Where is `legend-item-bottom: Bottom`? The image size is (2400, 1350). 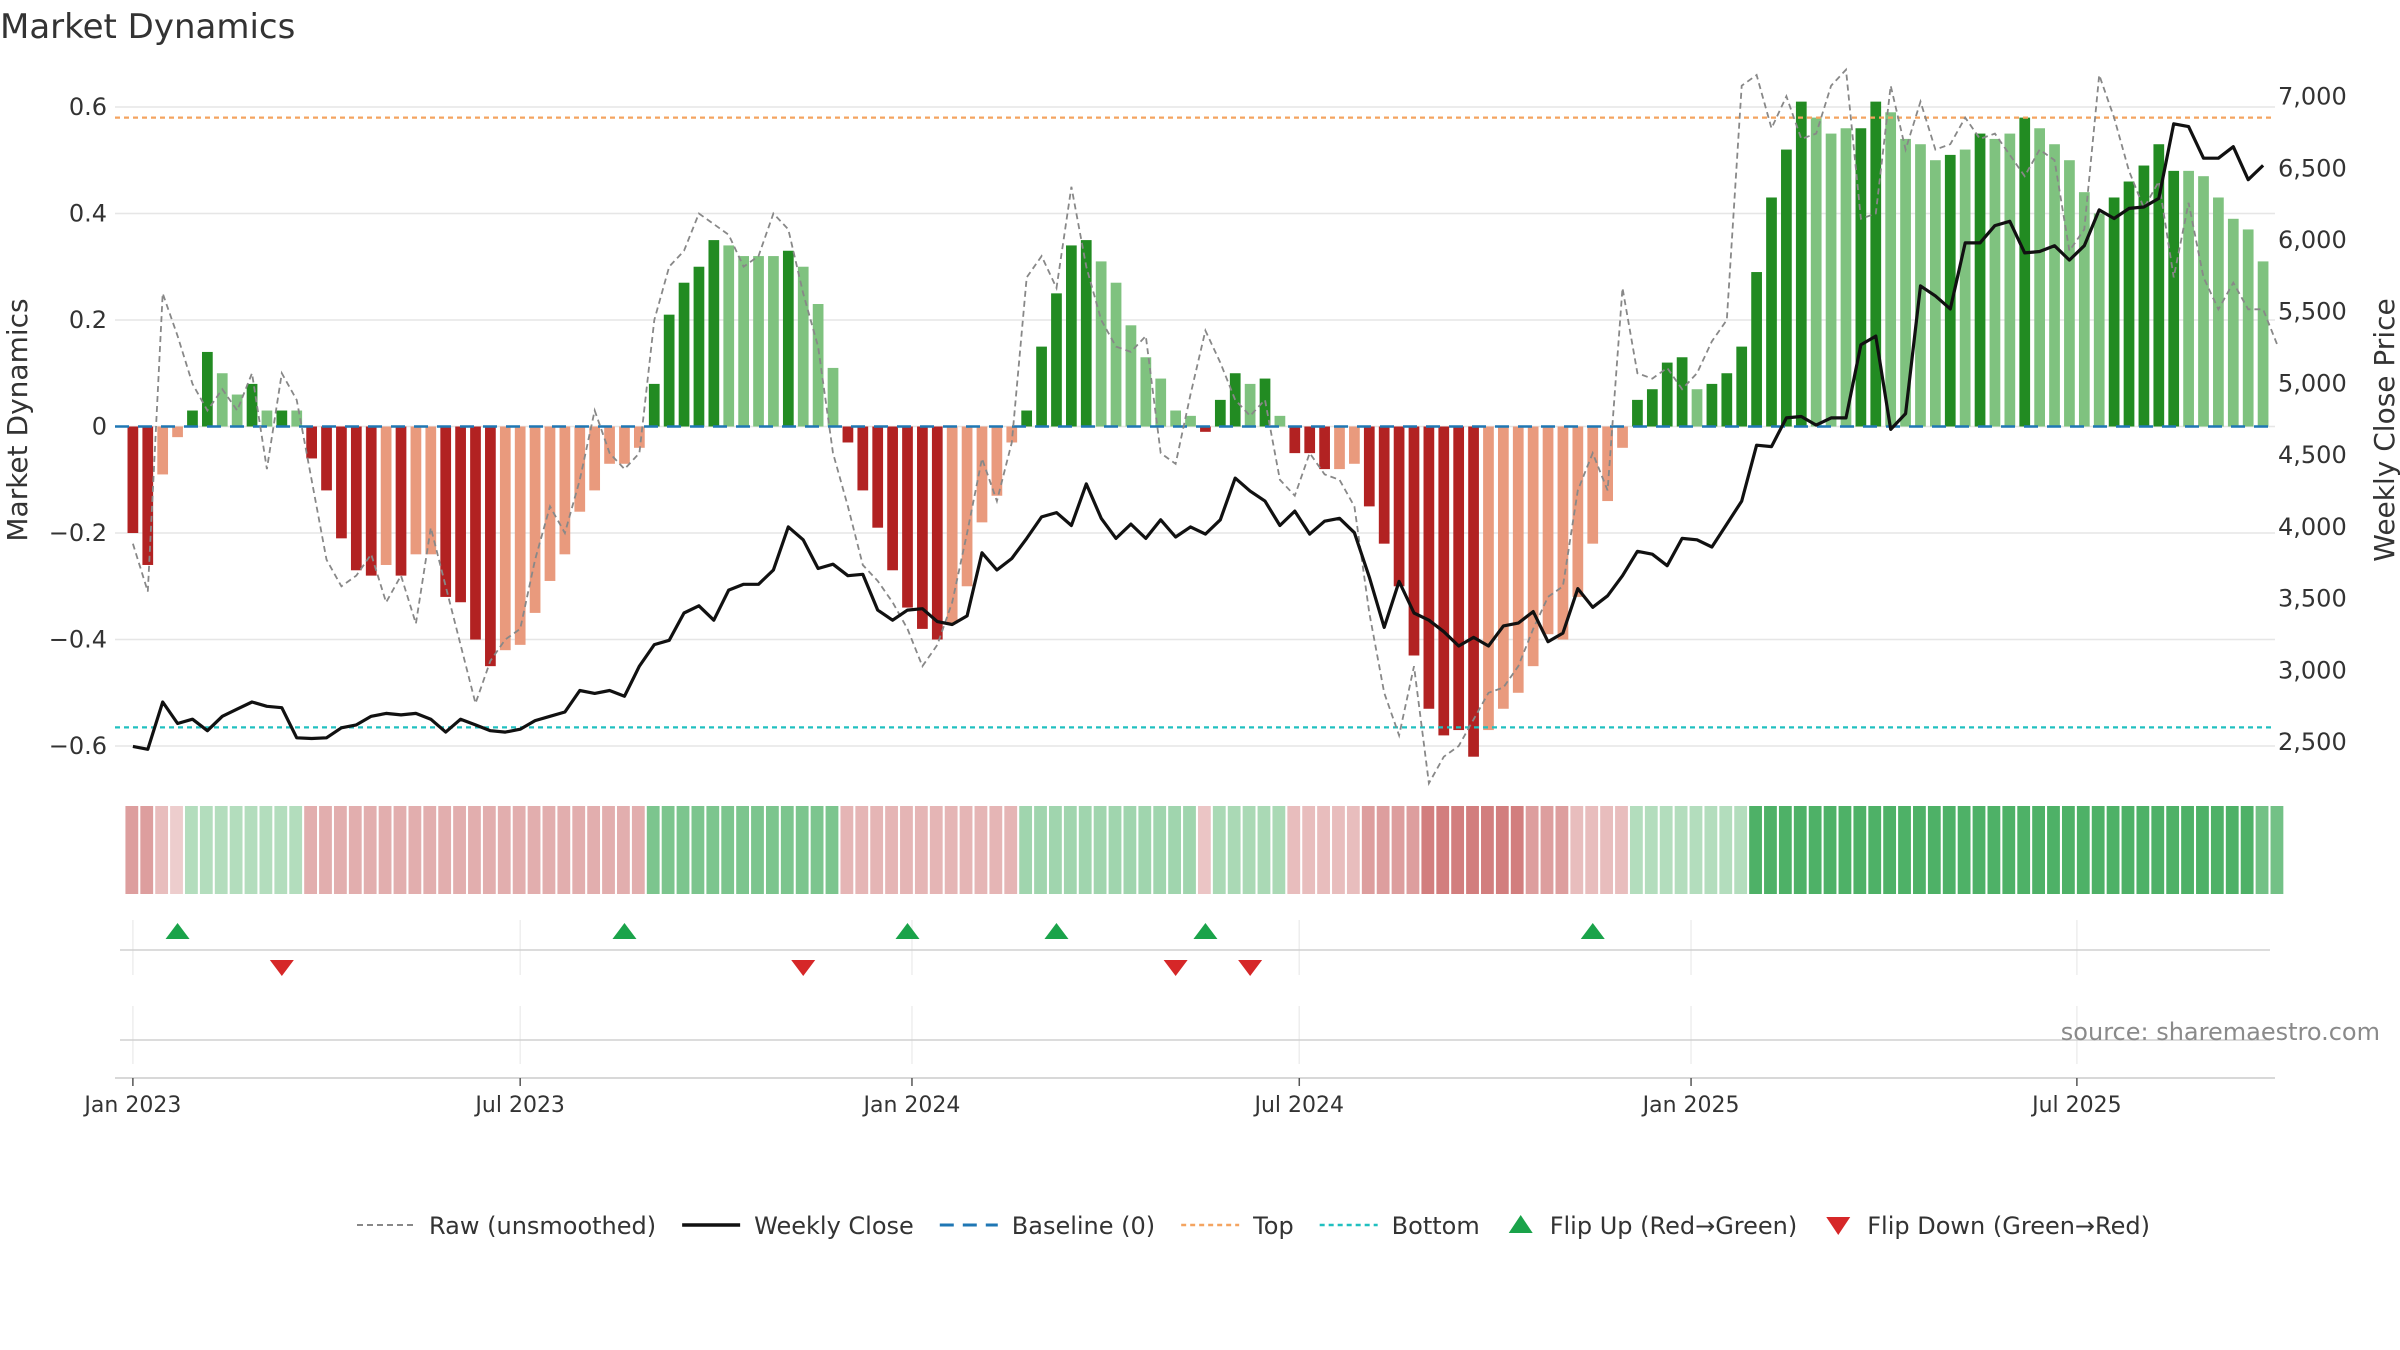 legend-item-bottom: Bottom is located at coordinates (1399, 1226).